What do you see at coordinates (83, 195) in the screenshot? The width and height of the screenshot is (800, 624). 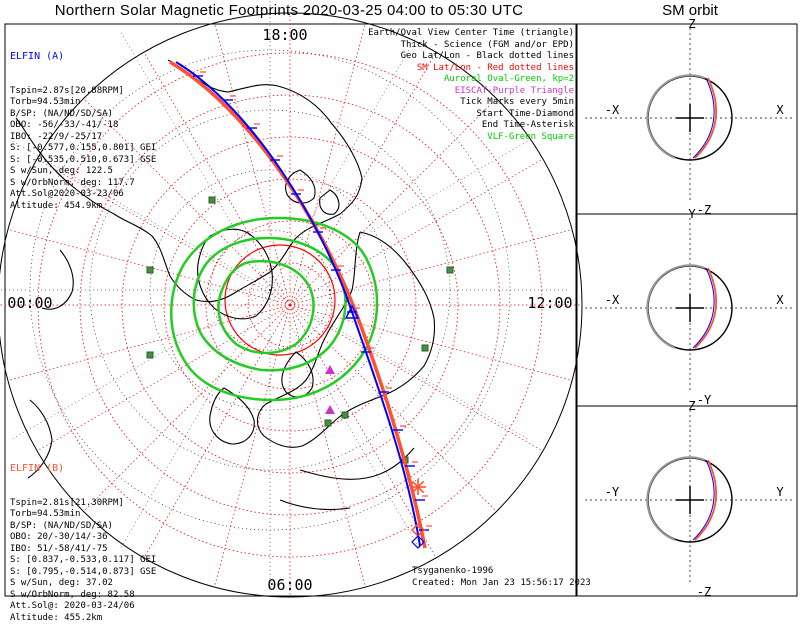 I see `elfin-a-line-9: Att.Sol@2020-03-23/06` at bounding box center [83, 195].